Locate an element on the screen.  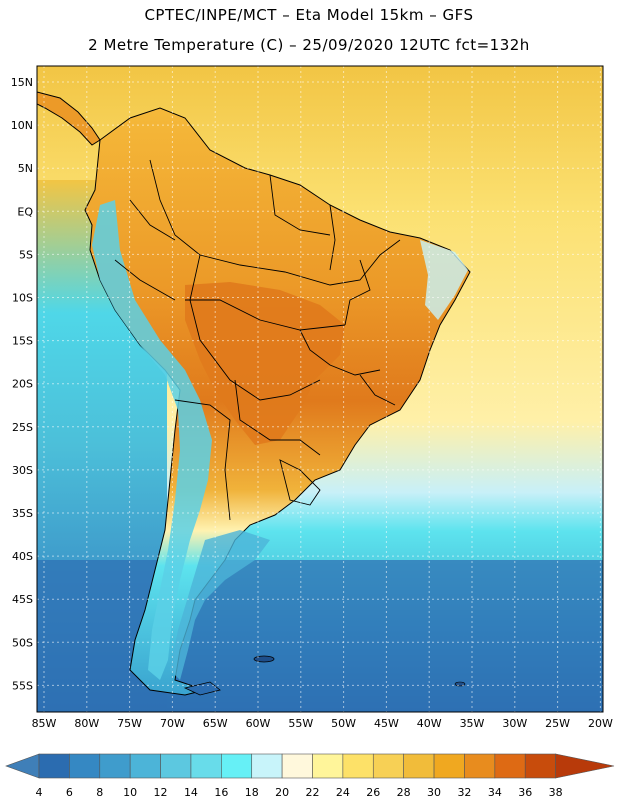
colorbar-tick-label: 36 is located at coordinates (525, 792).